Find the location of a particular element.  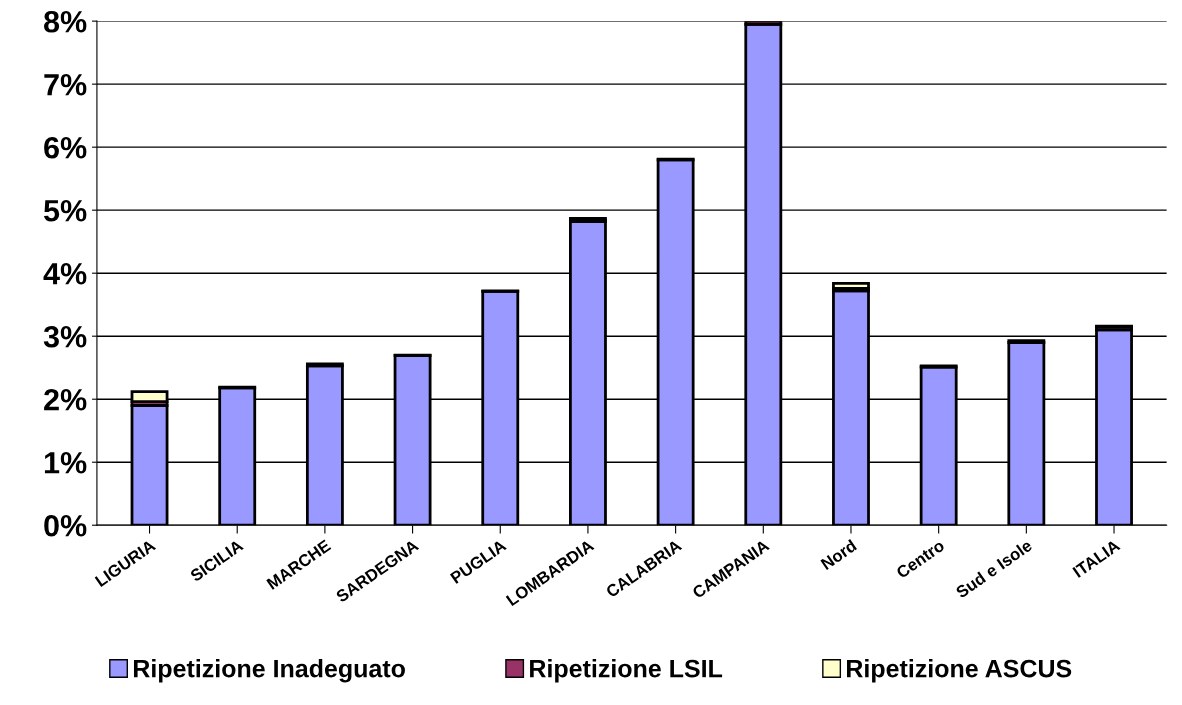

y-tick-label: 6% is located at coordinates (65, 147).